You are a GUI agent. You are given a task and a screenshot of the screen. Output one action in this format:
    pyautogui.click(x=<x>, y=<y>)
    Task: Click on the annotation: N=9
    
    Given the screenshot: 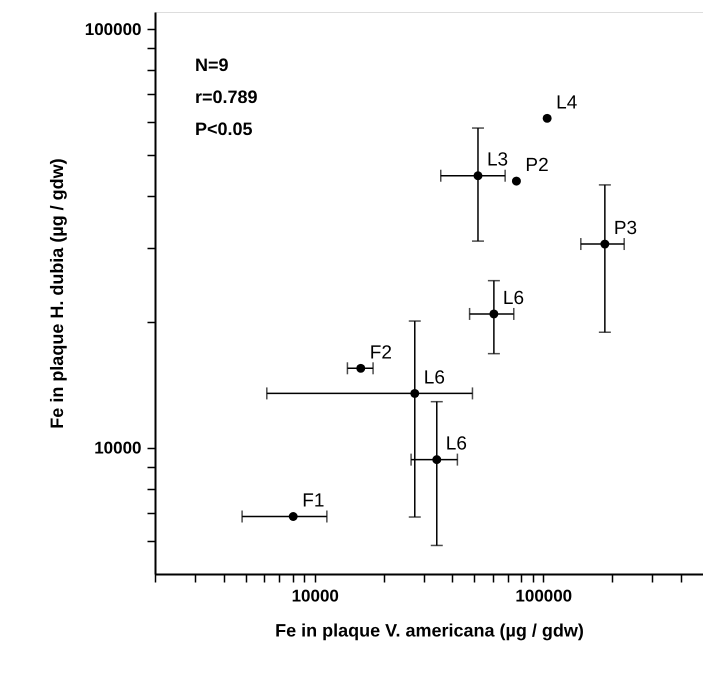 What is the action you would take?
    pyautogui.click(x=212, y=65)
    